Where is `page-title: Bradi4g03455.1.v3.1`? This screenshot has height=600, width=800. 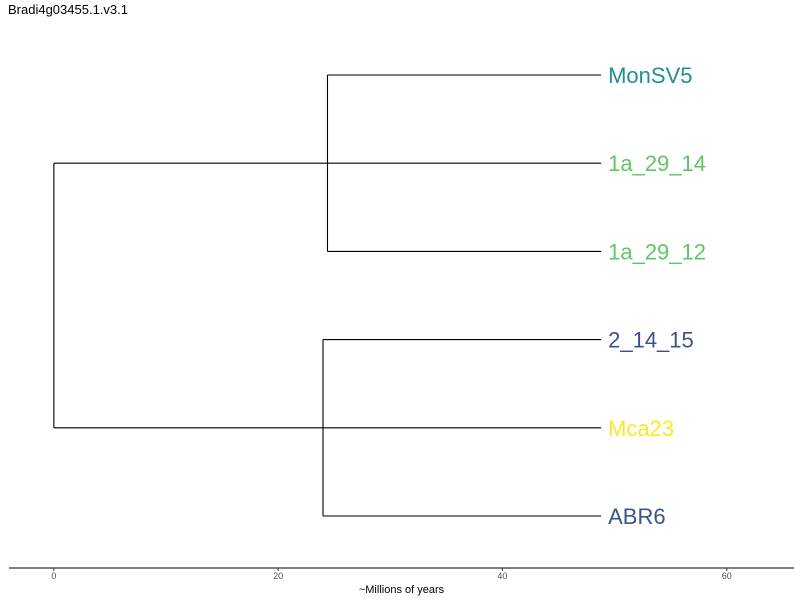
page-title: Bradi4g03455.1.v3.1 is located at coordinates (68, 9).